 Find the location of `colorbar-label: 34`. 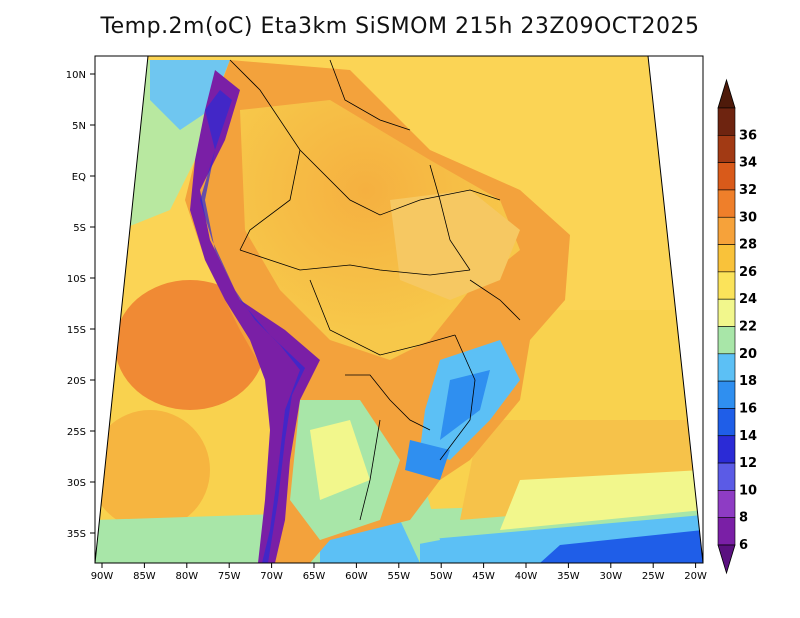

colorbar-label: 34 is located at coordinates (748, 163).